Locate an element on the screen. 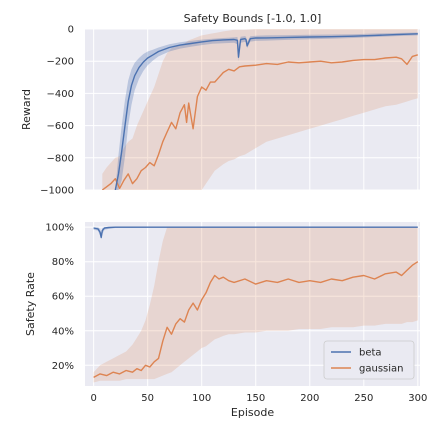 This screenshot has height=432, width=432. episode-x-tick-label: 100 is located at coordinates (201, 398).